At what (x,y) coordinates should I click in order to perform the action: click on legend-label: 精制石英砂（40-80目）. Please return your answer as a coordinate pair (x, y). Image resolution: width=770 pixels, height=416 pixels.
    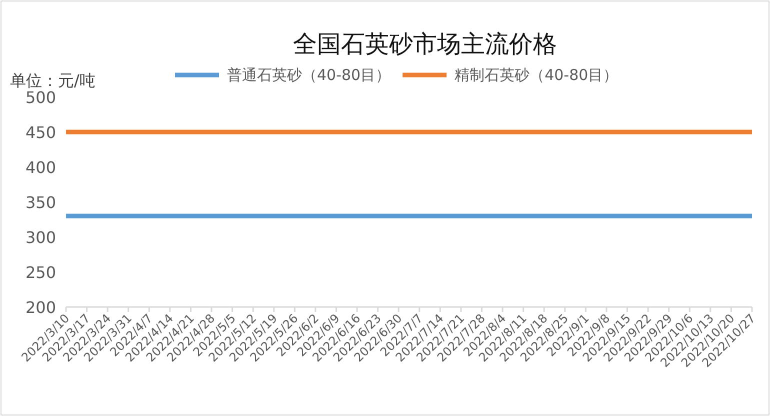
    Looking at the image, I should click on (536, 75).